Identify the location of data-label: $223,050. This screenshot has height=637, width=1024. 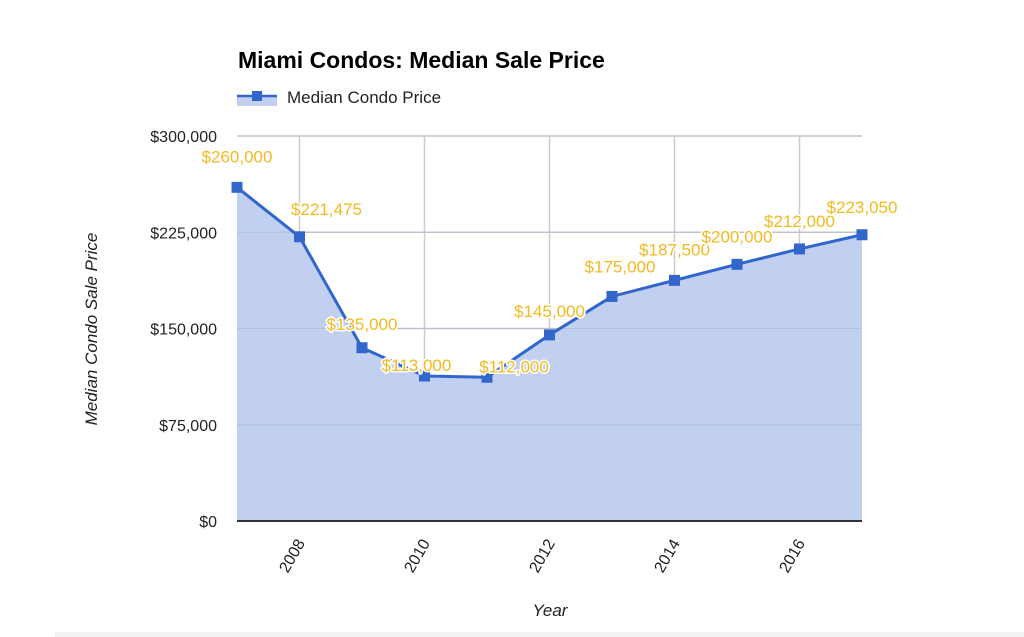
(862, 207).